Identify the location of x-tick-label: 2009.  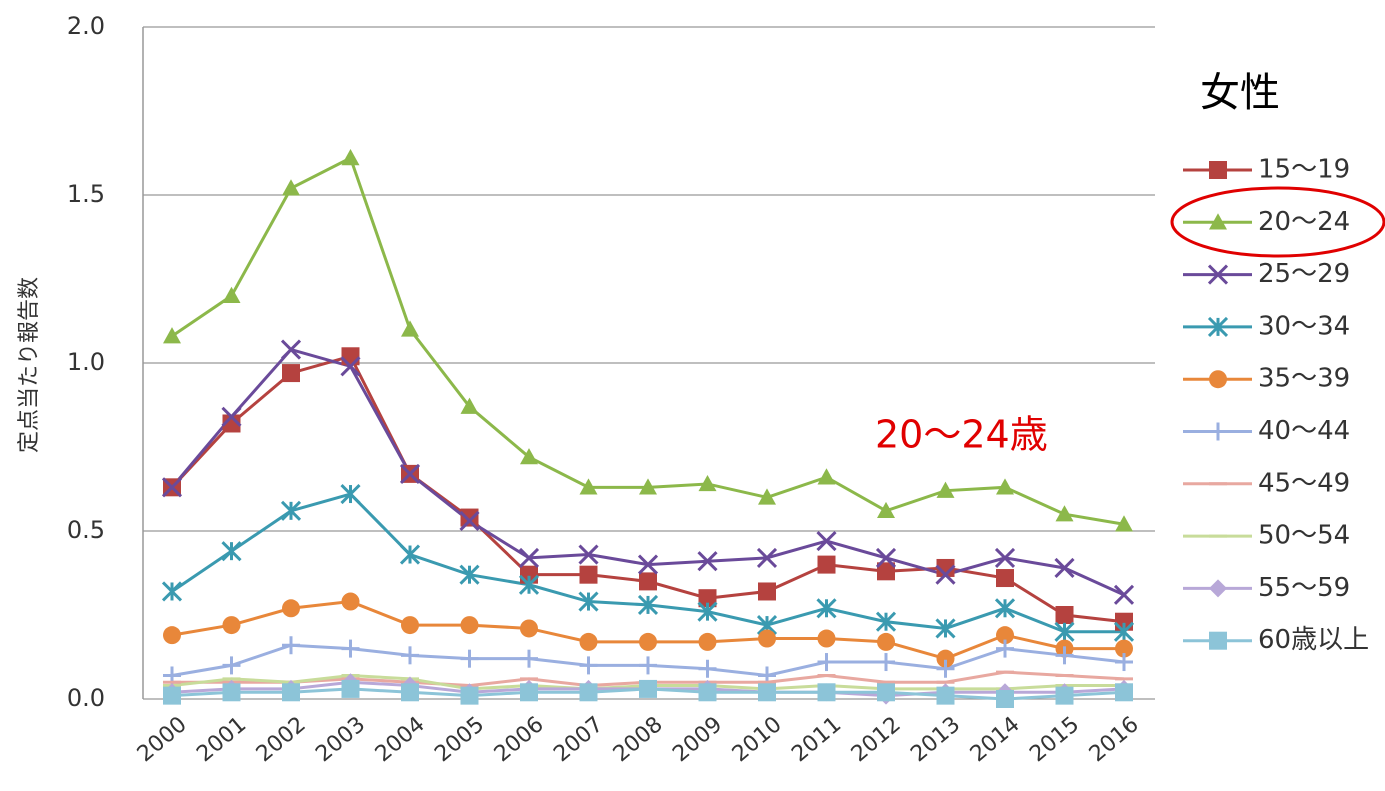
(697, 739).